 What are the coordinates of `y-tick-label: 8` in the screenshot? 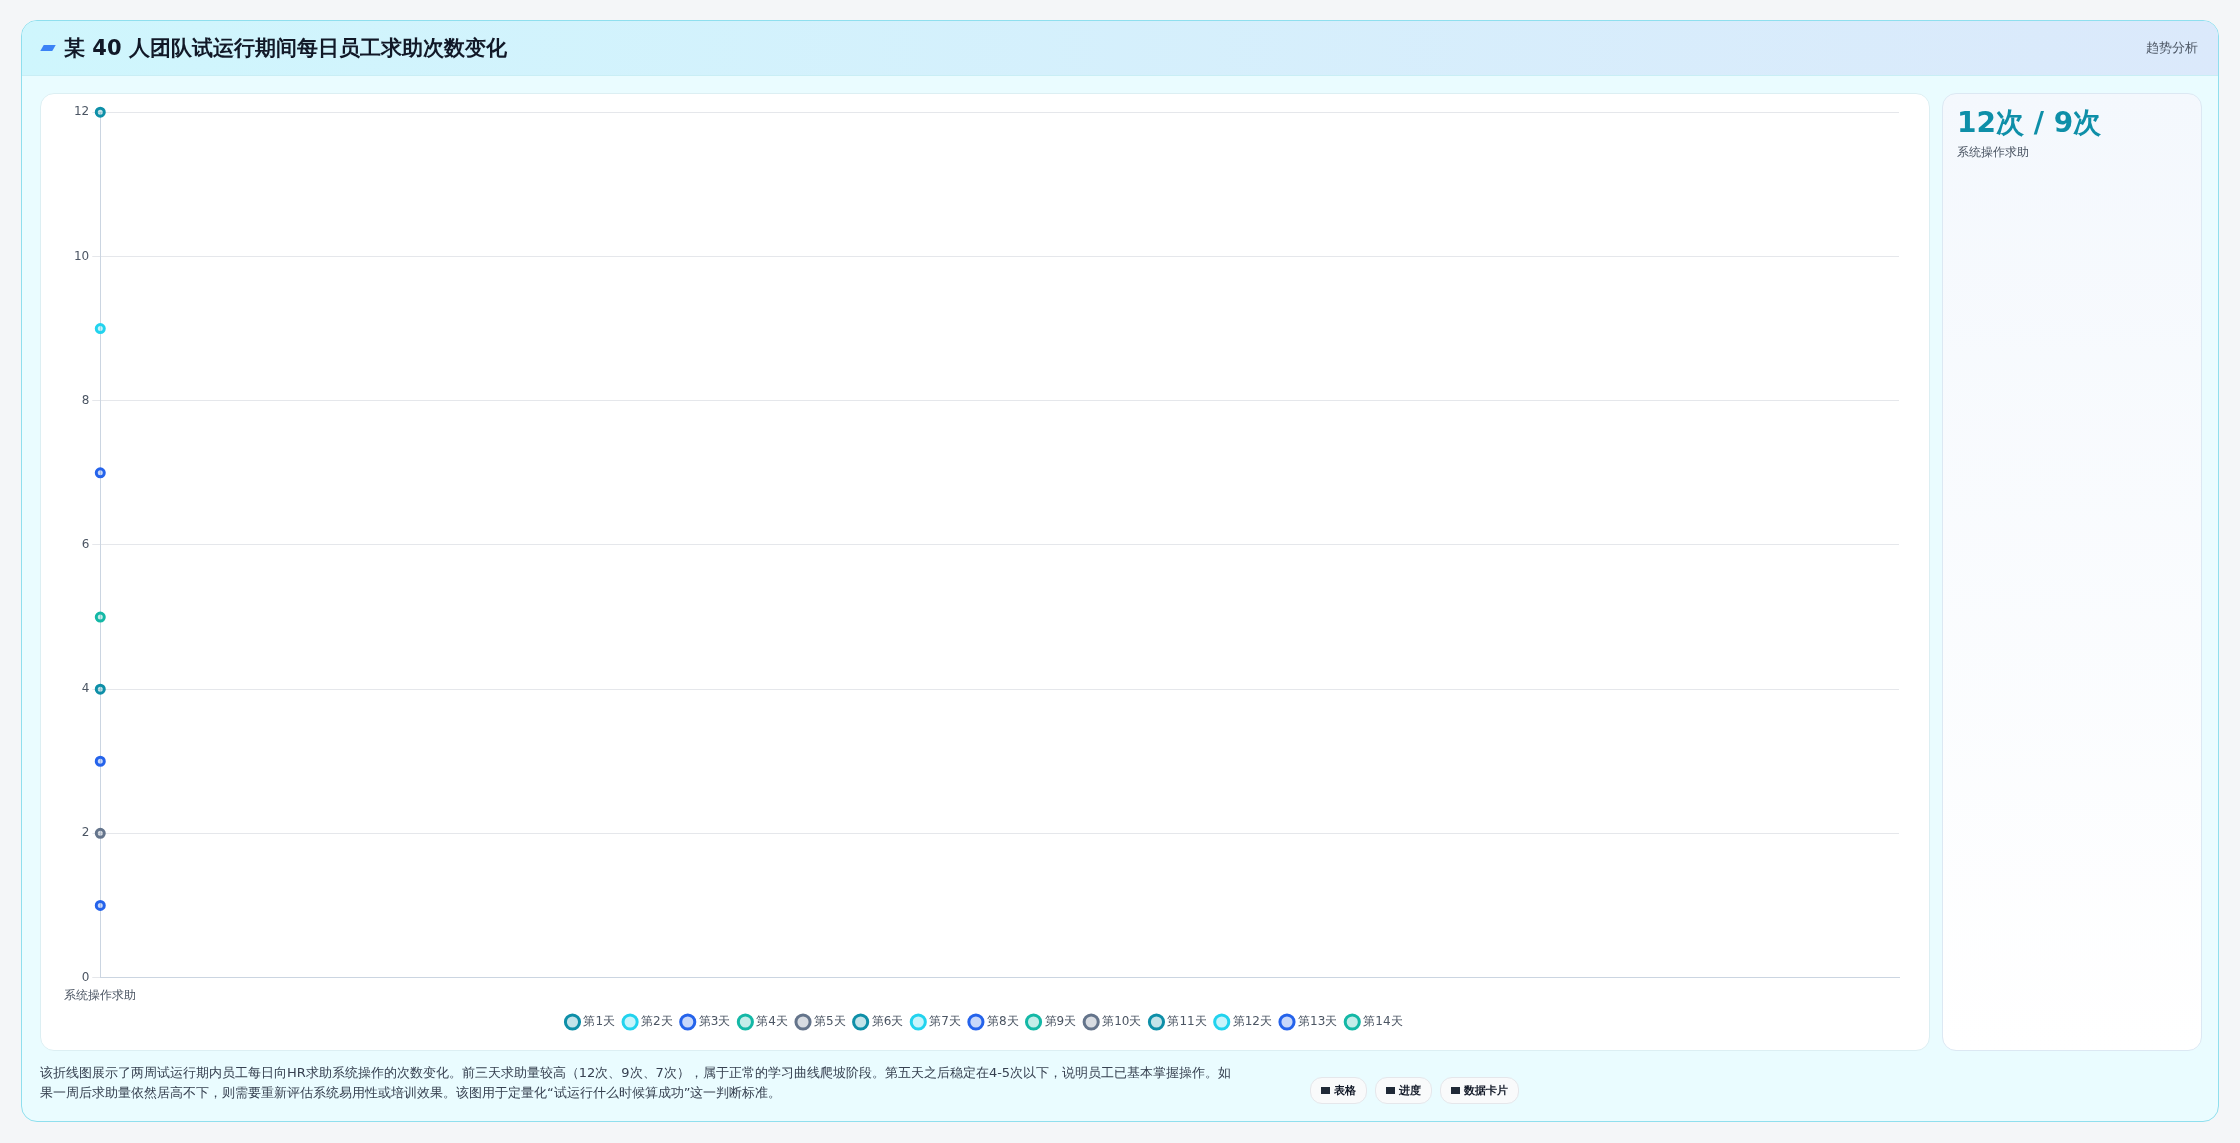 It's located at (85, 399).